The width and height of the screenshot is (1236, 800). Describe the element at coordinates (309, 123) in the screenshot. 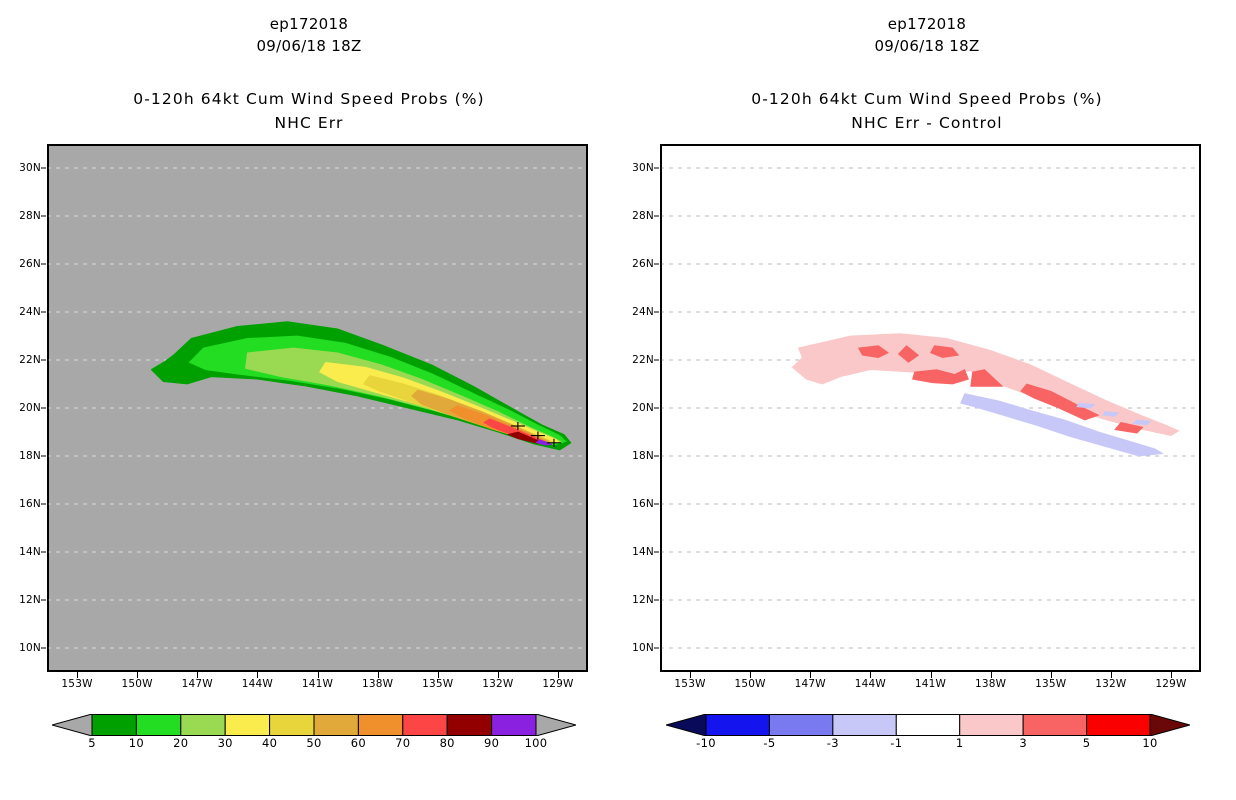

I see `chart-subtitle-left: NHC Err` at that location.